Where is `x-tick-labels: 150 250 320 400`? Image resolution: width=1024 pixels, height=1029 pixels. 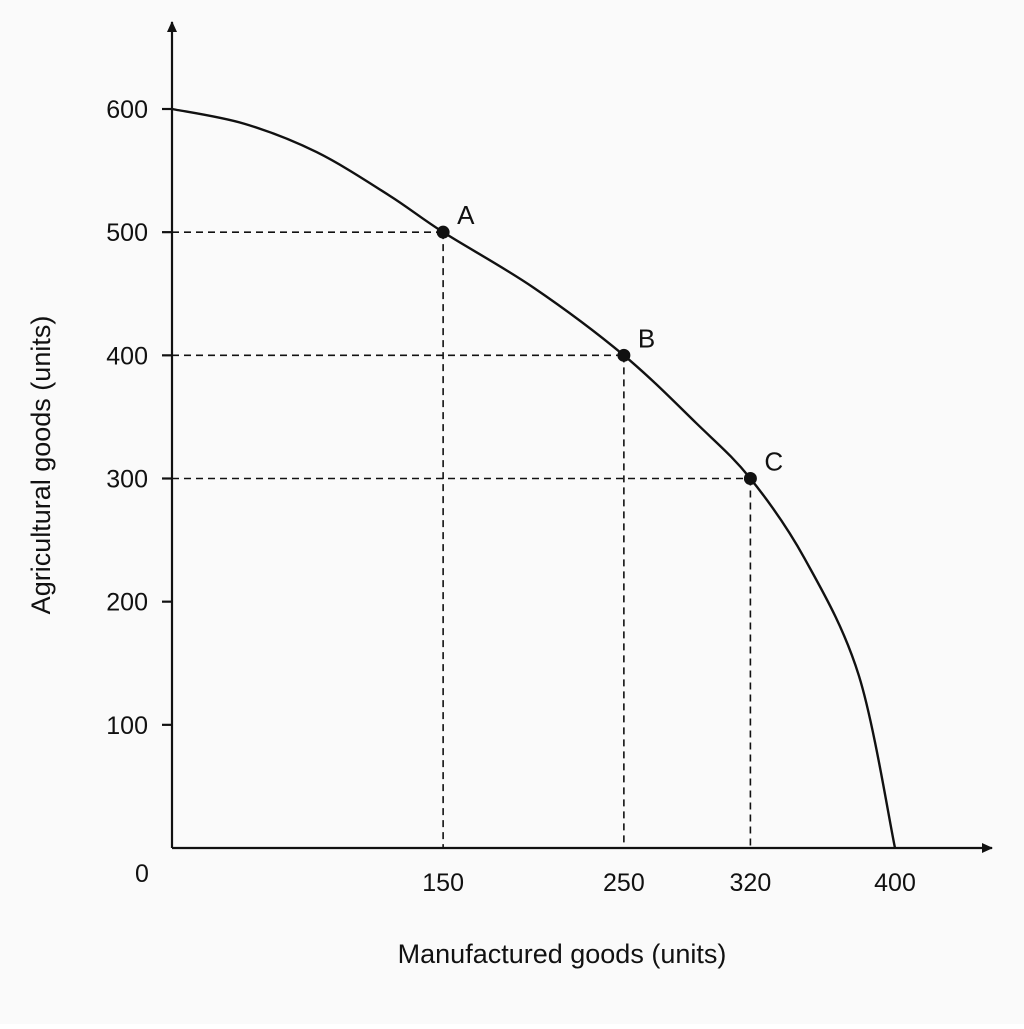
x-tick-labels: 150 250 320 400 is located at coordinates (669, 883).